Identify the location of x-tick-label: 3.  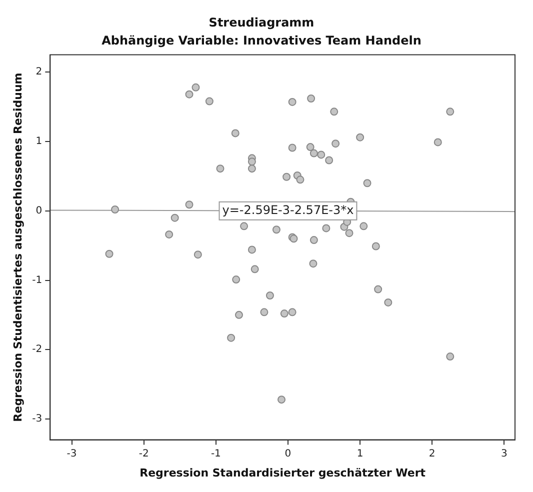
(504, 454).